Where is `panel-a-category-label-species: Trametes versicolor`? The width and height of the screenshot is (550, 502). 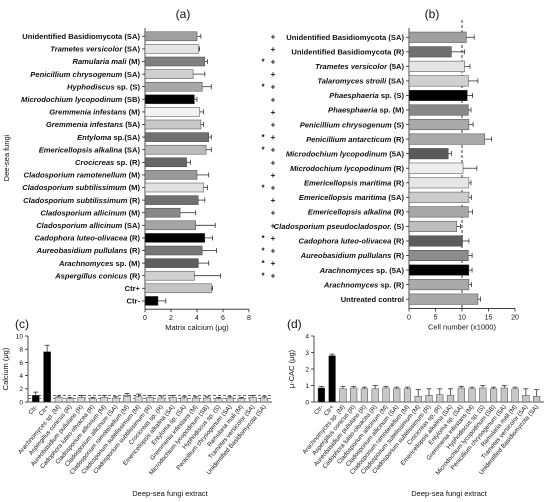 panel-a-category-label-species: Trametes versicolor is located at coordinates (86, 49).